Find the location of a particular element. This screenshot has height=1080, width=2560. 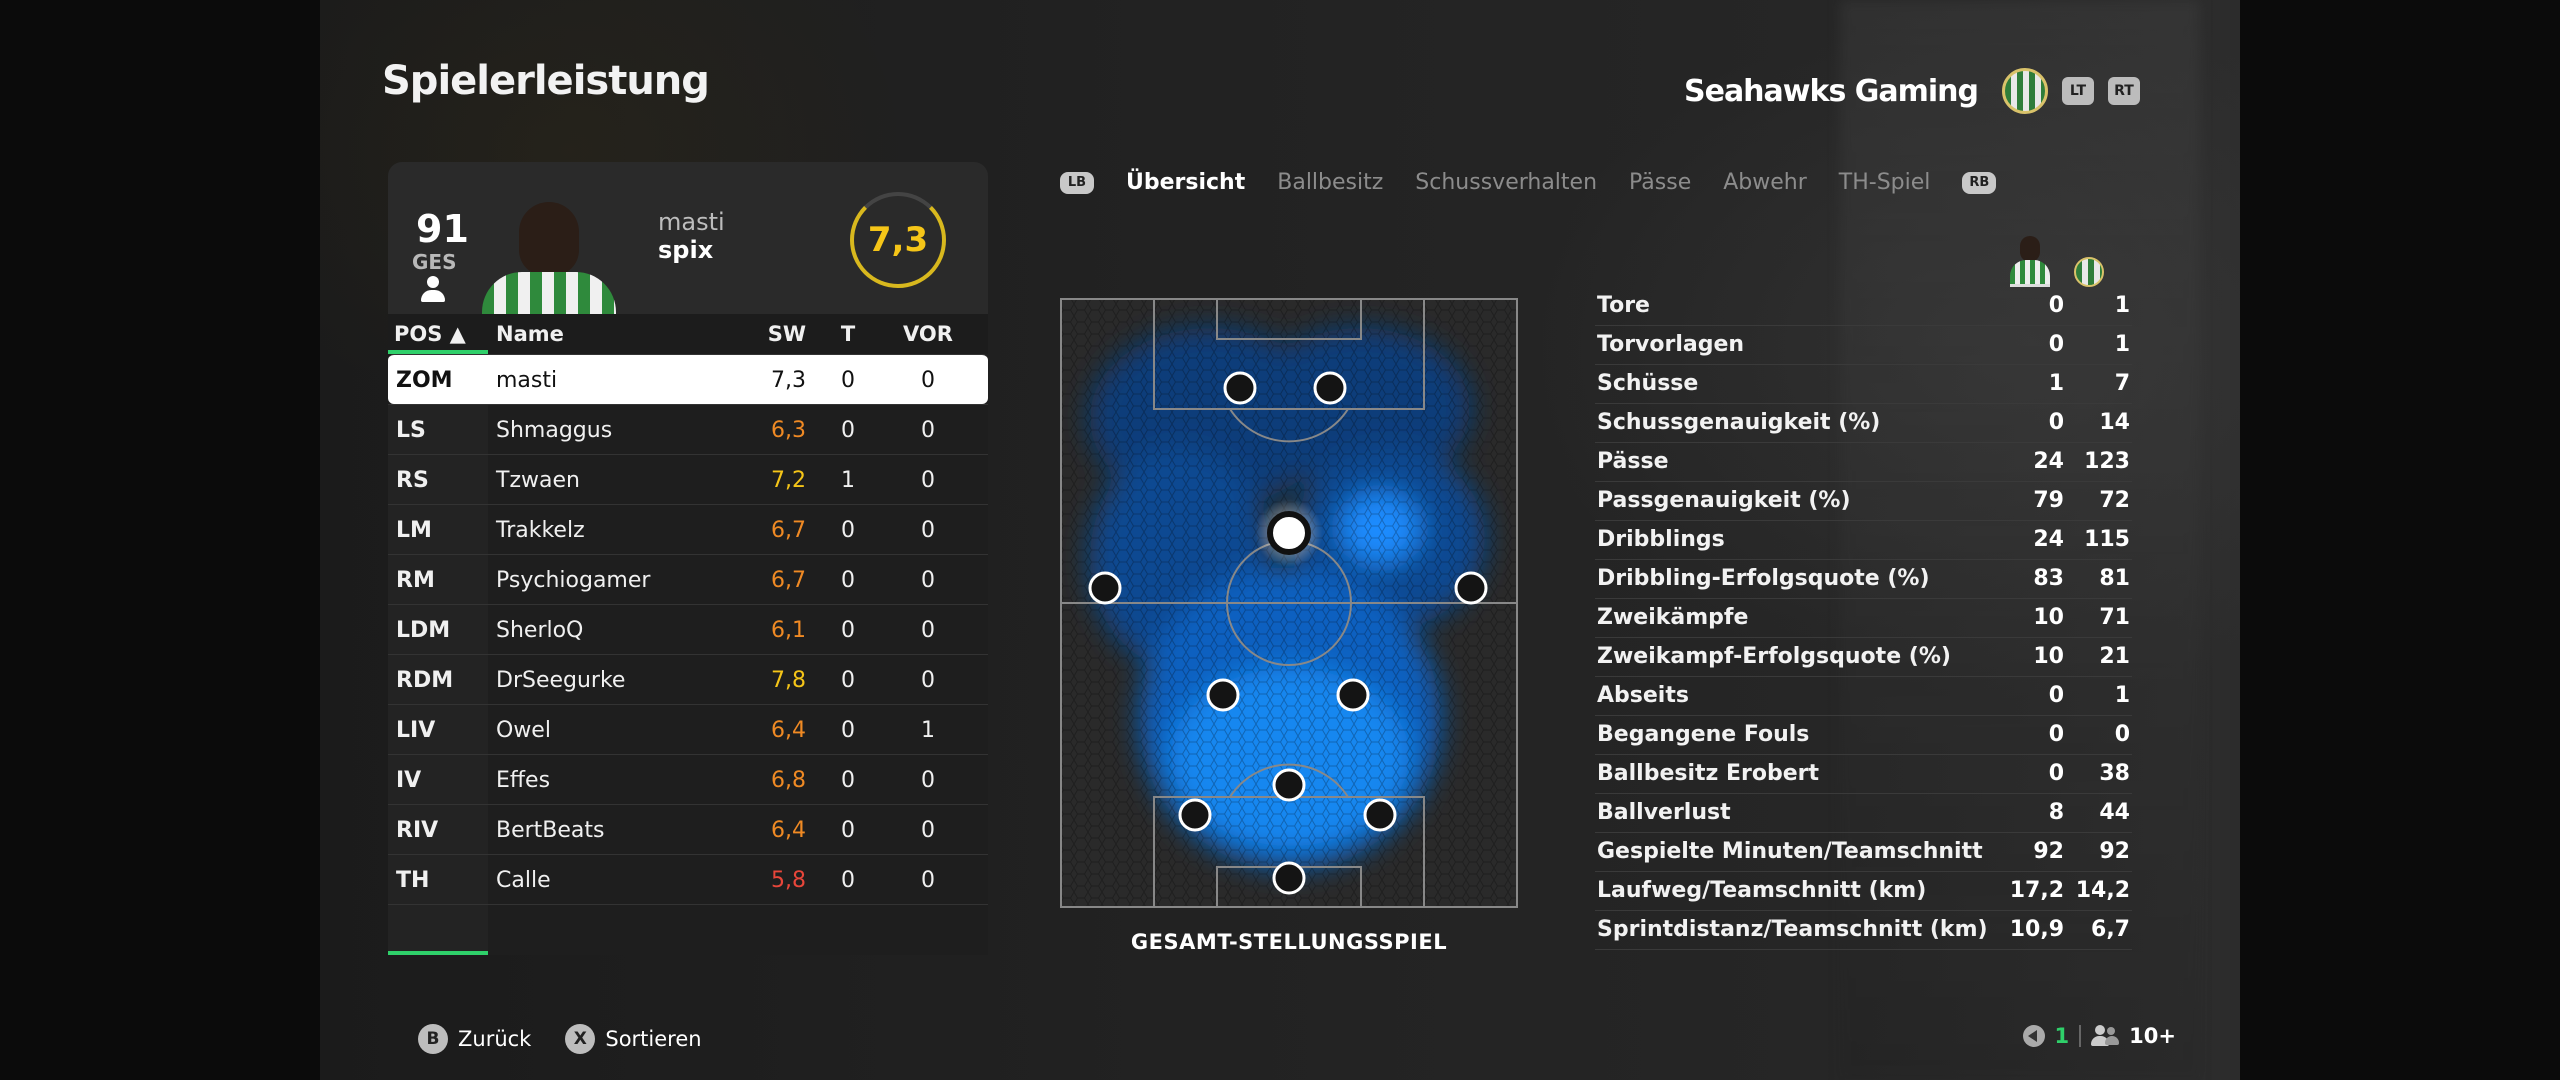

stat-label: Ballverlust is located at coordinates (1664, 812).